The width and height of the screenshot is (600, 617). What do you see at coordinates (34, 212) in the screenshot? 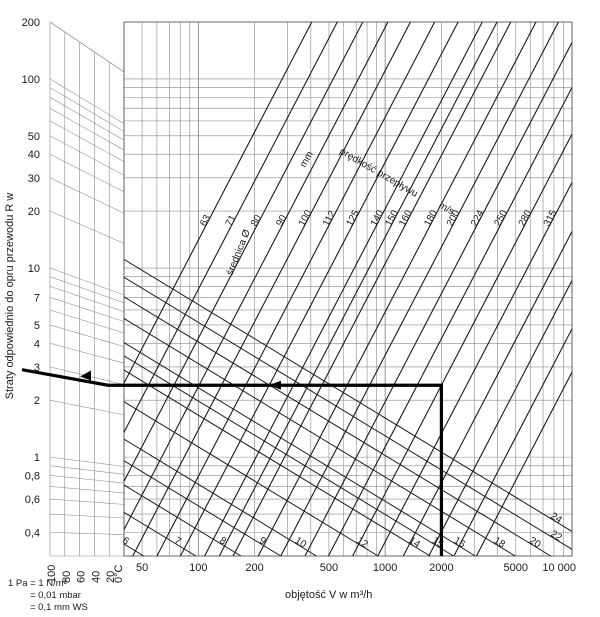
I see `y-tick-label: 20` at bounding box center [34, 212].